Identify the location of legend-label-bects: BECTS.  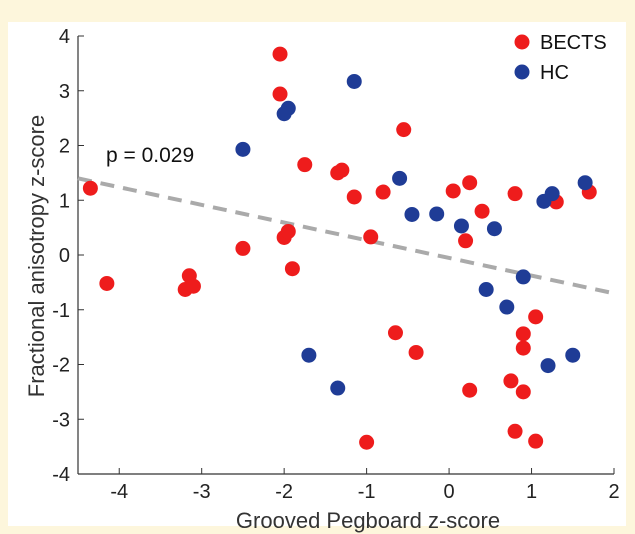
(573, 43).